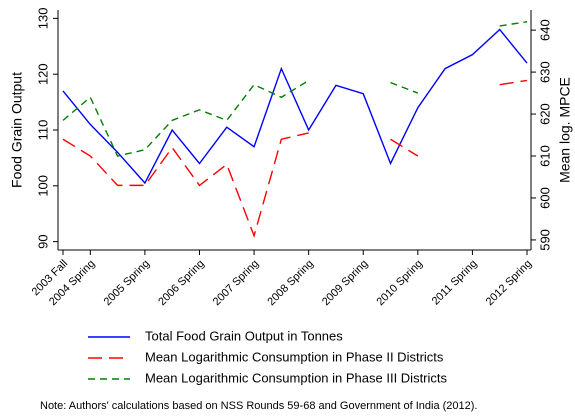 Image resolution: width=575 pixels, height=416 pixels. What do you see at coordinates (509, 283) in the screenshot?
I see `x-tick-label: 2012 Spring` at bounding box center [509, 283].